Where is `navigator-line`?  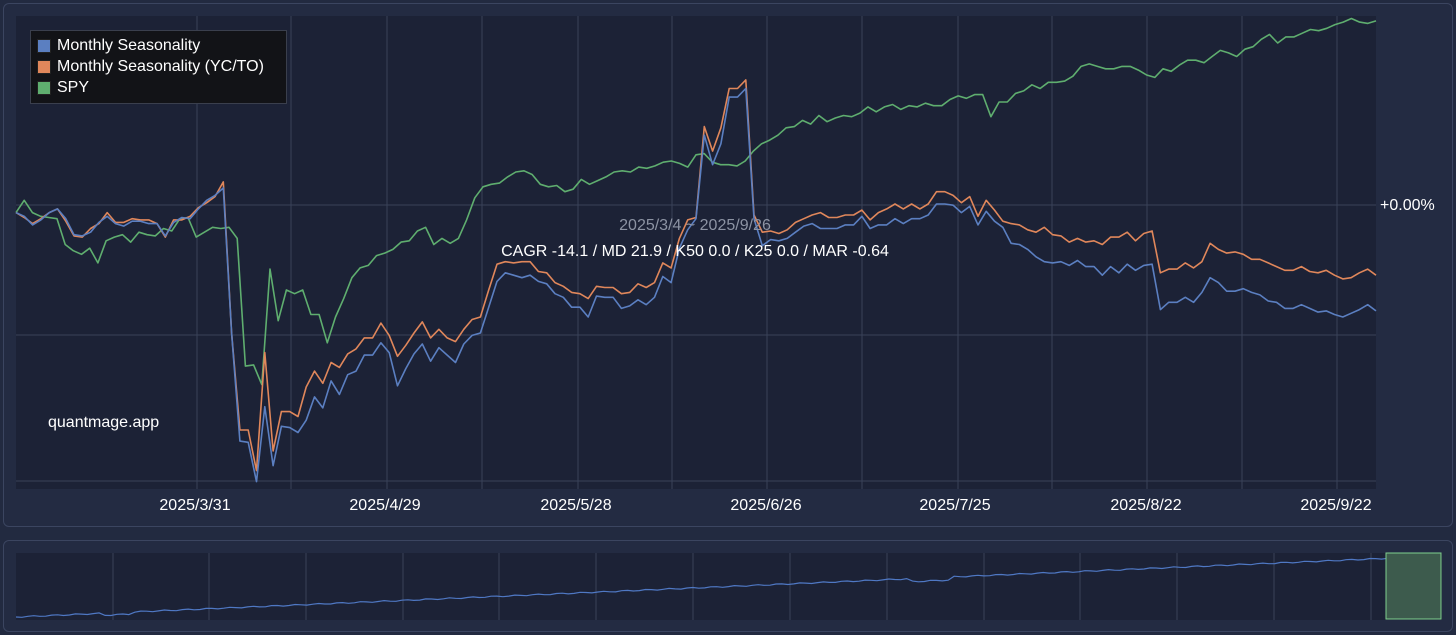
navigator-line is located at coordinates (728, 586).